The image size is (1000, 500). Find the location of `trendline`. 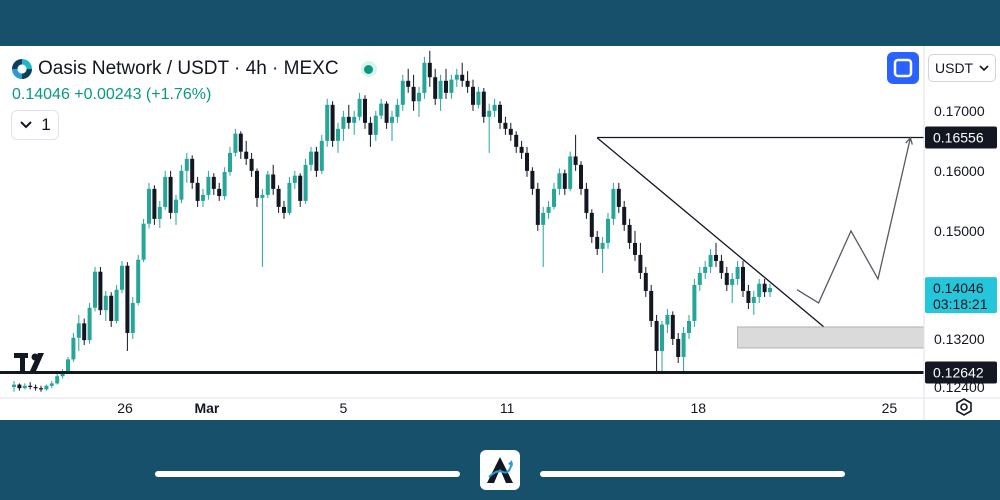

trendline is located at coordinates (710, 232).